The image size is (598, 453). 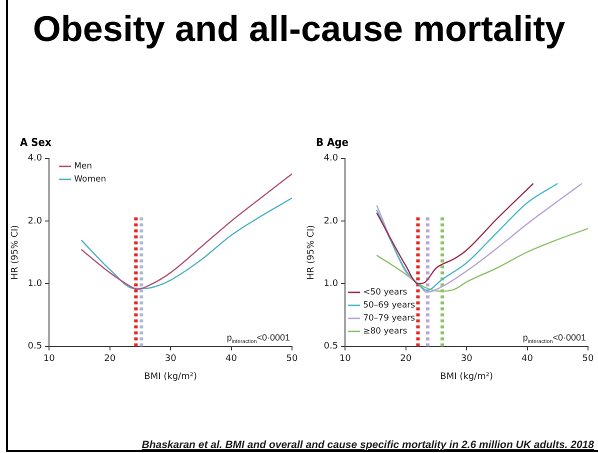 I want to click on legend-label: <50 years, so click(x=385, y=293).